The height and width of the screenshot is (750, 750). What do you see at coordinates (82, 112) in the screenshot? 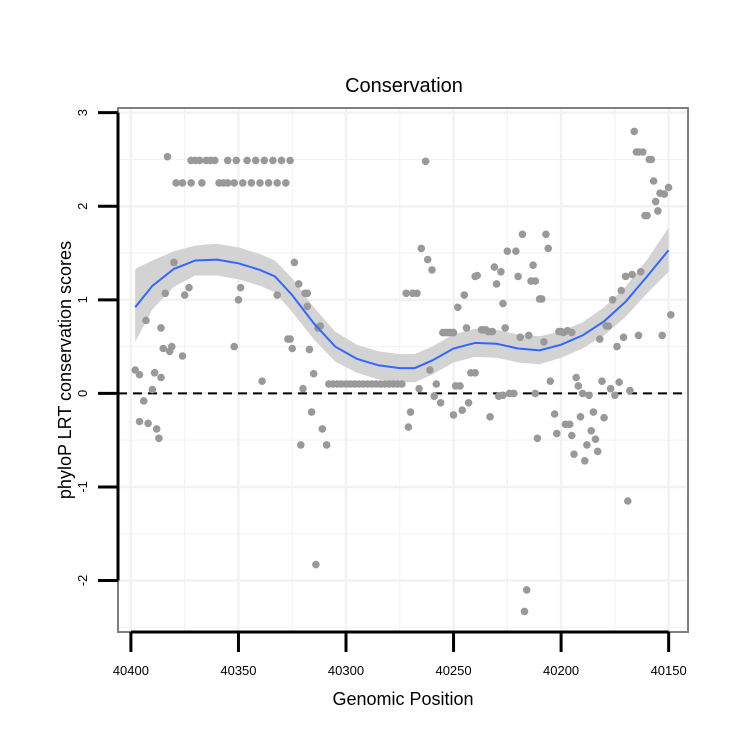
I see `y-tick-label: 3` at bounding box center [82, 112].